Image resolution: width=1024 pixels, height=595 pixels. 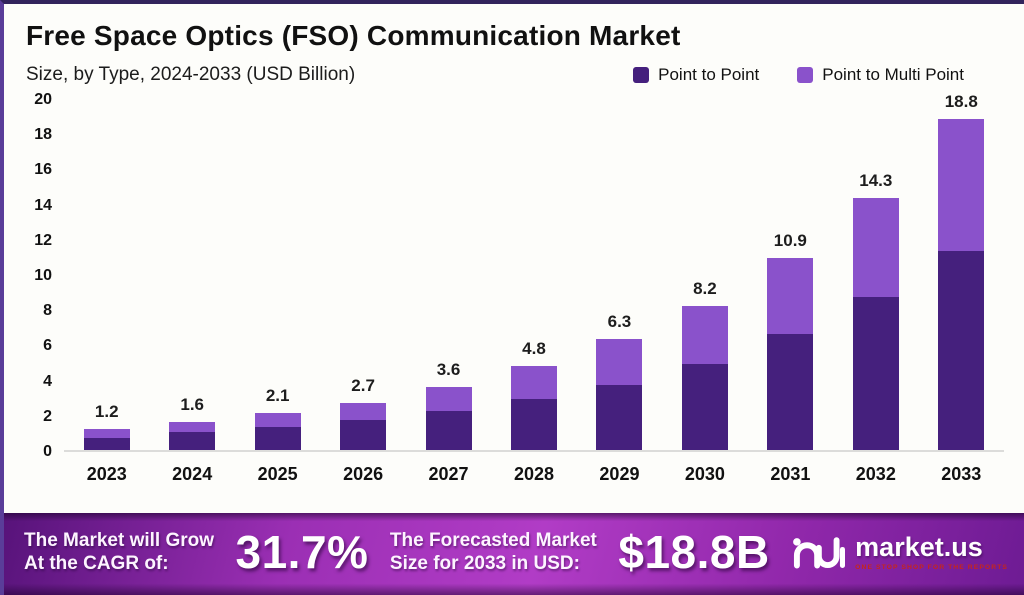 What do you see at coordinates (875, 474) in the screenshot?
I see `x-axis-label: 2032` at bounding box center [875, 474].